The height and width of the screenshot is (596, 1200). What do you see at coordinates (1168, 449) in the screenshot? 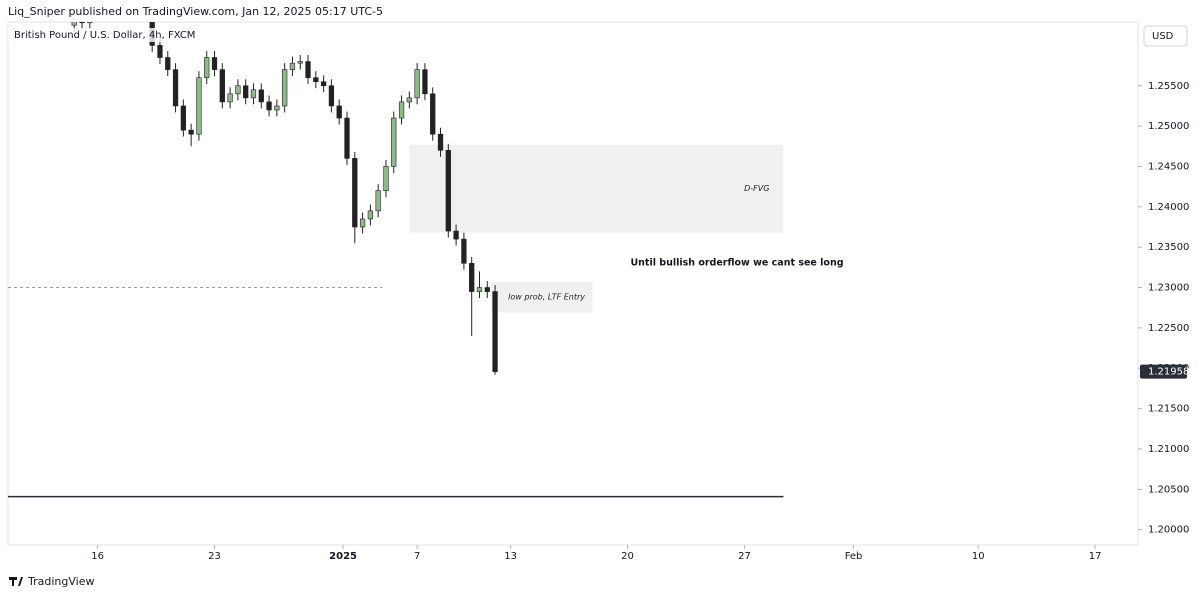
I see `y-tick-label: 1.21000` at bounding box center [1168, 449].